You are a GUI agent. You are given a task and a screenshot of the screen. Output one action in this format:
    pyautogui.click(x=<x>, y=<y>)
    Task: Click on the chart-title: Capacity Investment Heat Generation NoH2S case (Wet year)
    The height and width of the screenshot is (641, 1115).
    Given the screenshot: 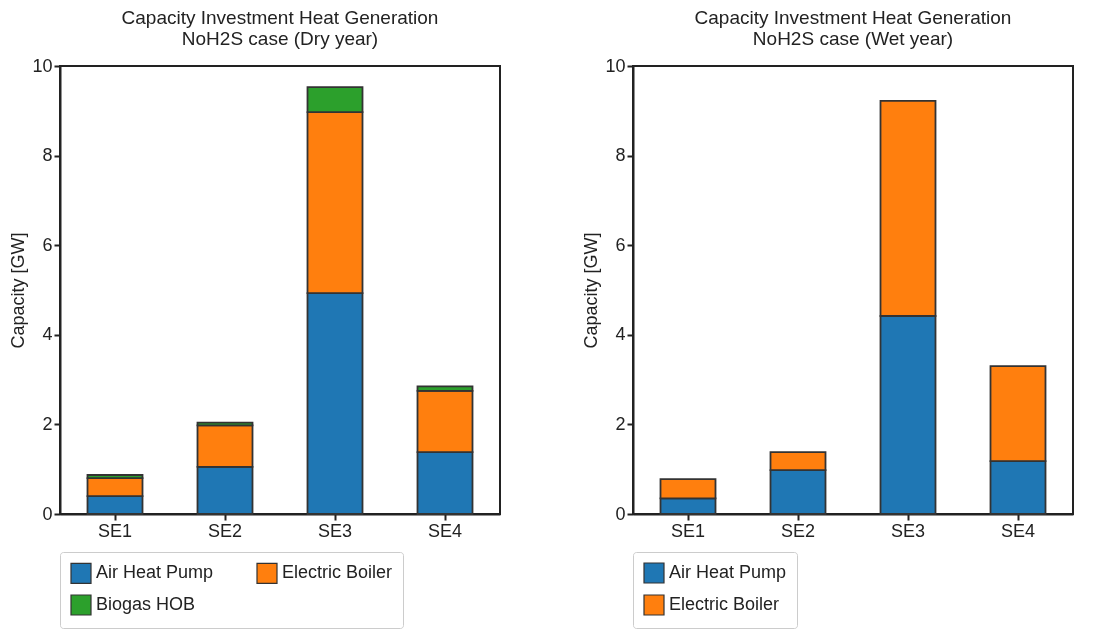 What is the action you would take?
    pyautogui.click(x=853, y=28)
    